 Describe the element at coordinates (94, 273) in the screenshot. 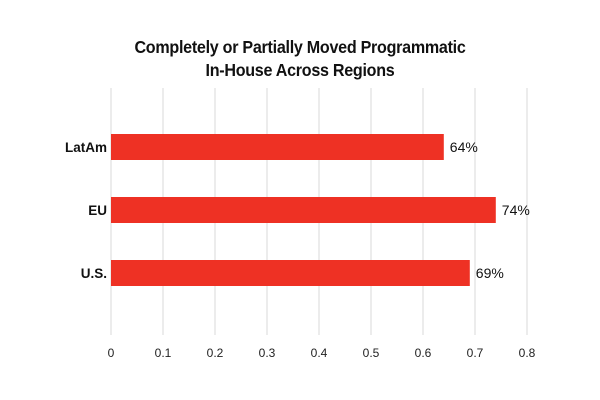

I see `category-label-2: U.S.` at that location.